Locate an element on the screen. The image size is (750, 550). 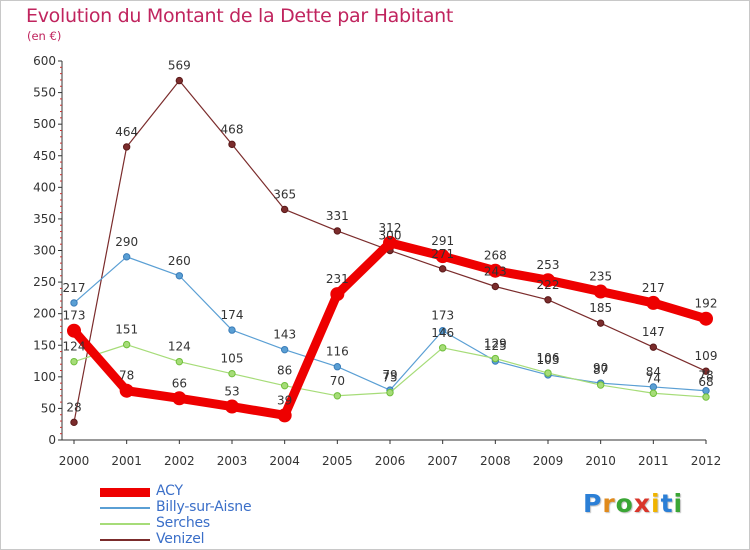
data-label: 125 is located at coordinates (495, 346).